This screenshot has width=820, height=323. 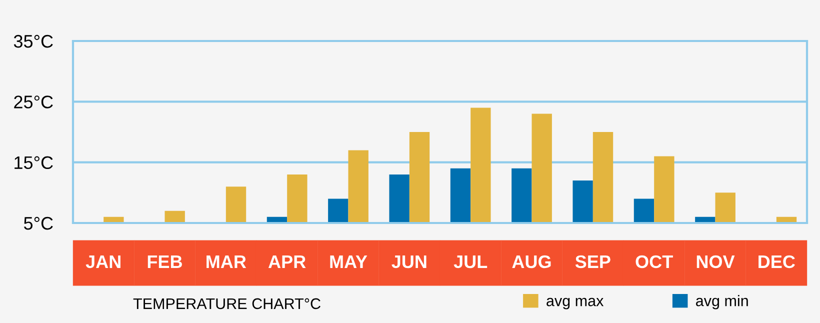 What do you see at coordinates (38, 223) in the screenshot?
I see `y-tick-label: 5°C` at bounding box center [38, 223].